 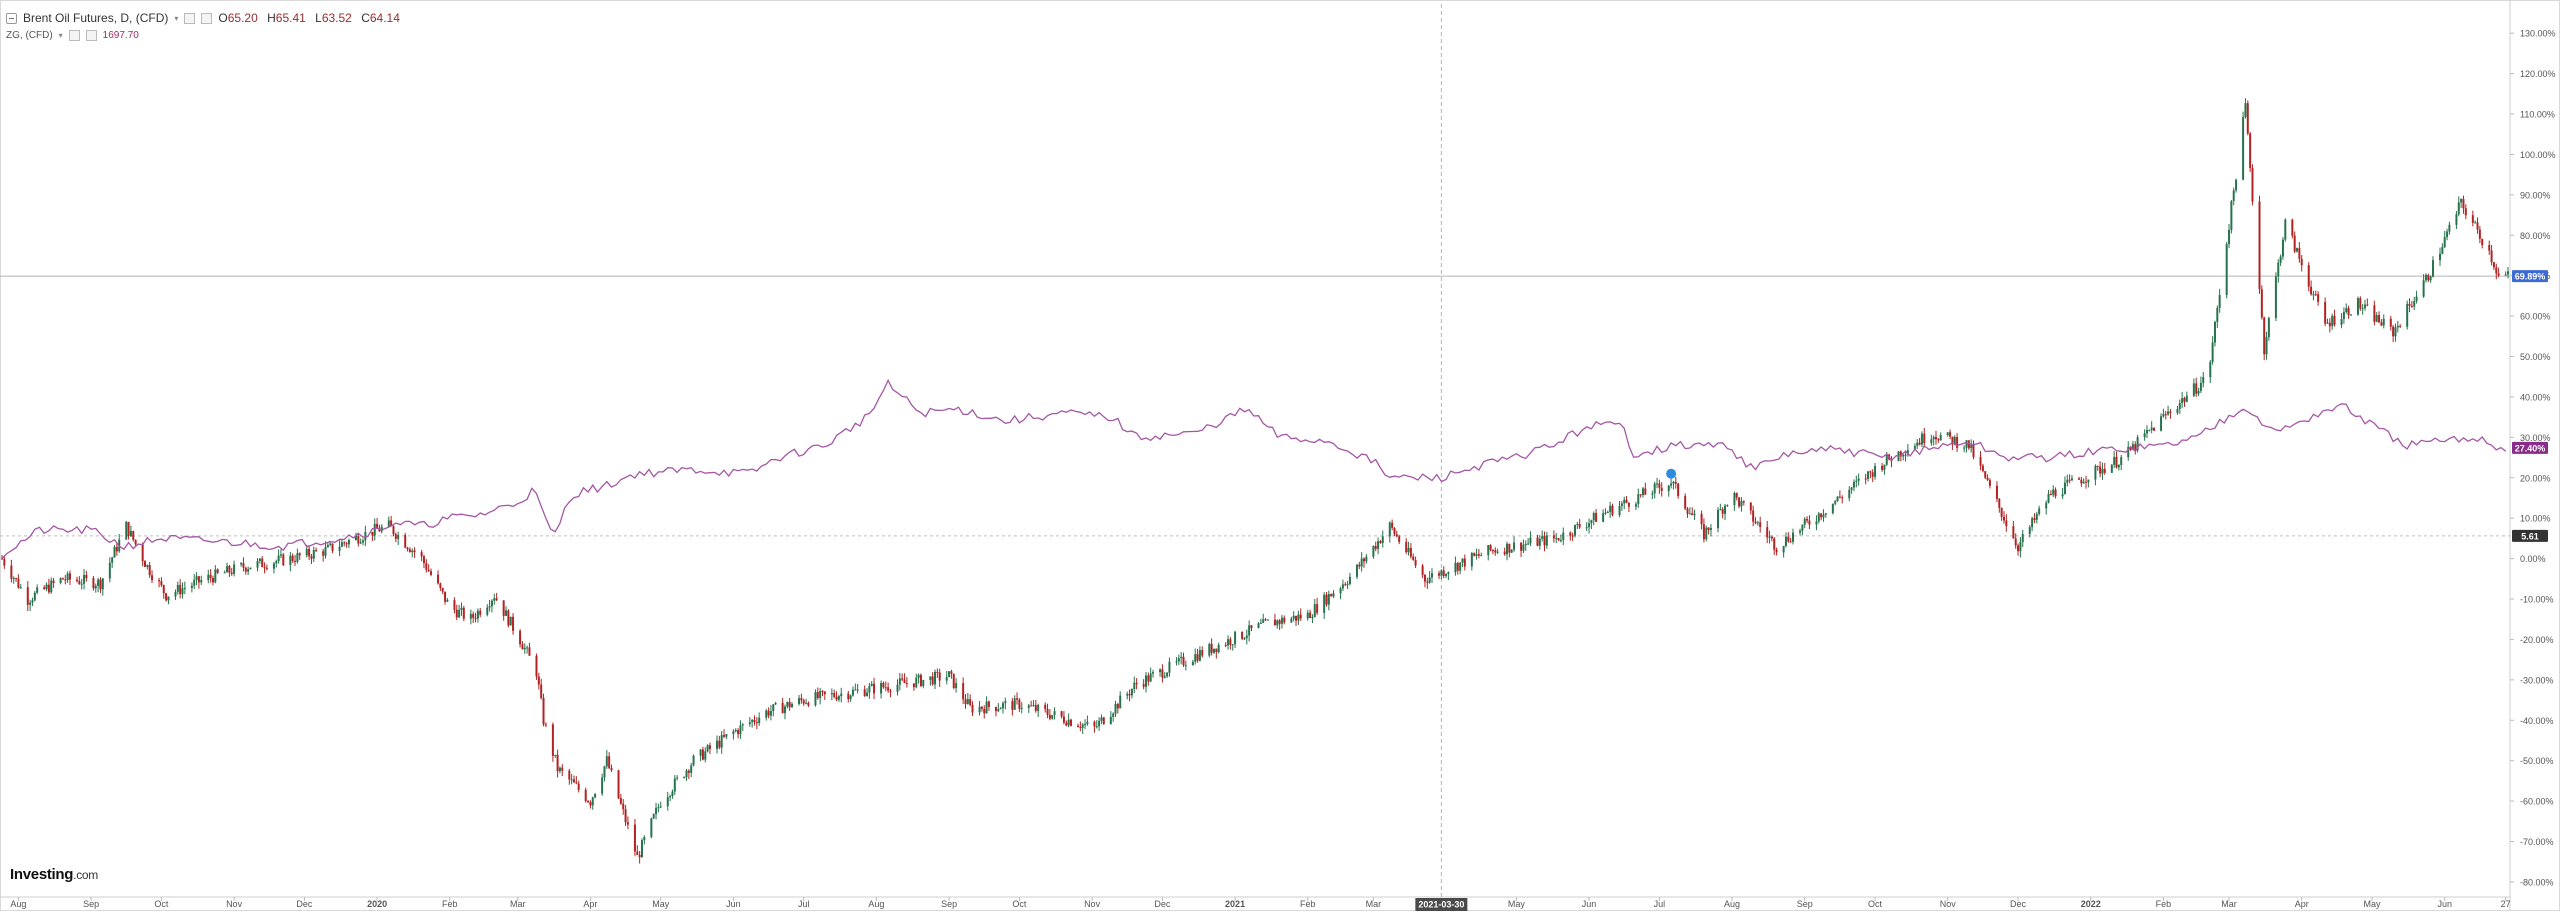 I want to click on x-tick-label: May, so click(x=2373, y=904).